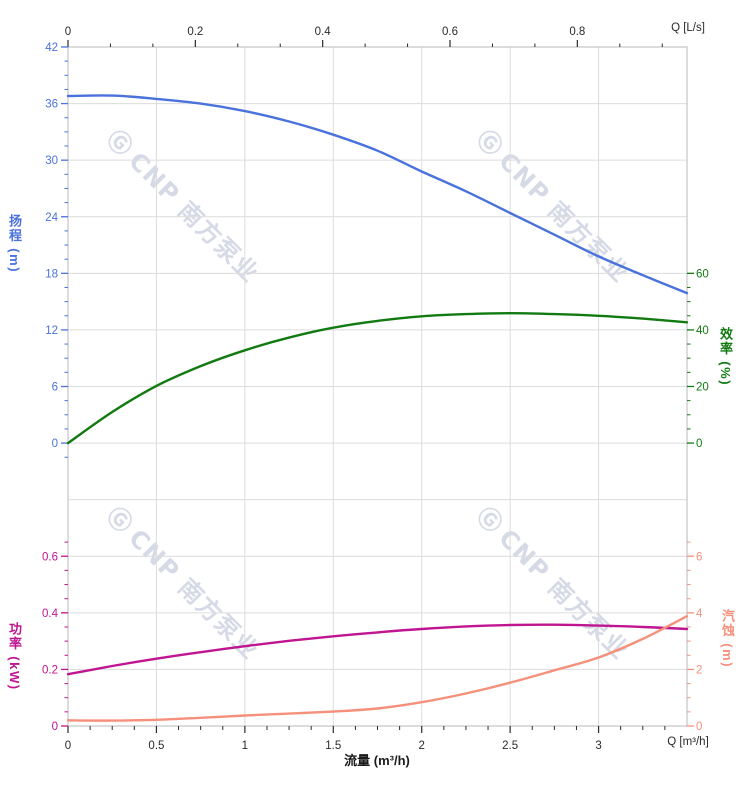 The image size is (752, 797). Describe the element at coordinates (51, 331) in the screenshot. I see `head-tick-label: 12` at that location.